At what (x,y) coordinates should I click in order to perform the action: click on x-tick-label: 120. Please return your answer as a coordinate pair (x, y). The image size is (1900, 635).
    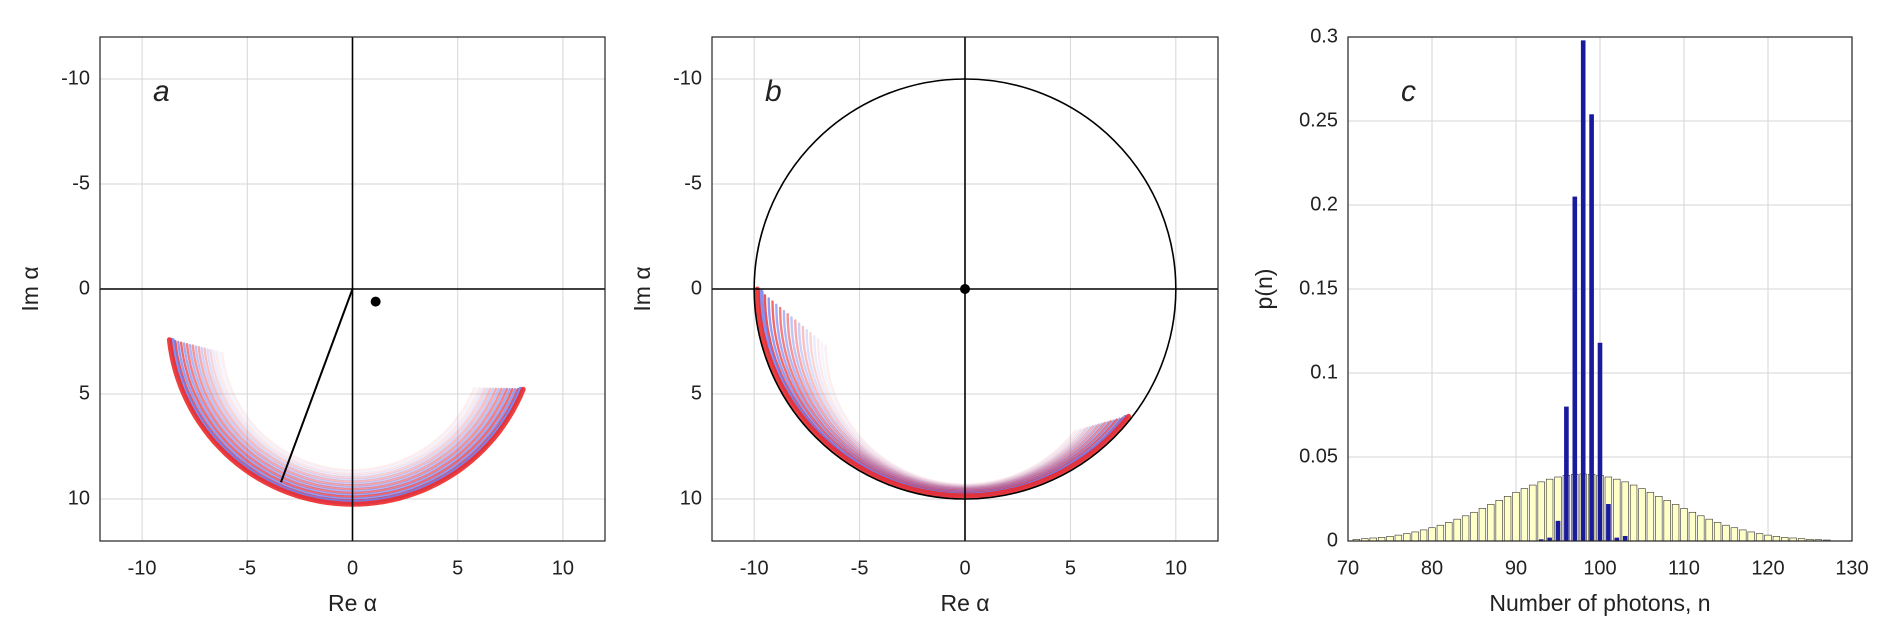
    Looking at the image, I should click on (1767, 568).